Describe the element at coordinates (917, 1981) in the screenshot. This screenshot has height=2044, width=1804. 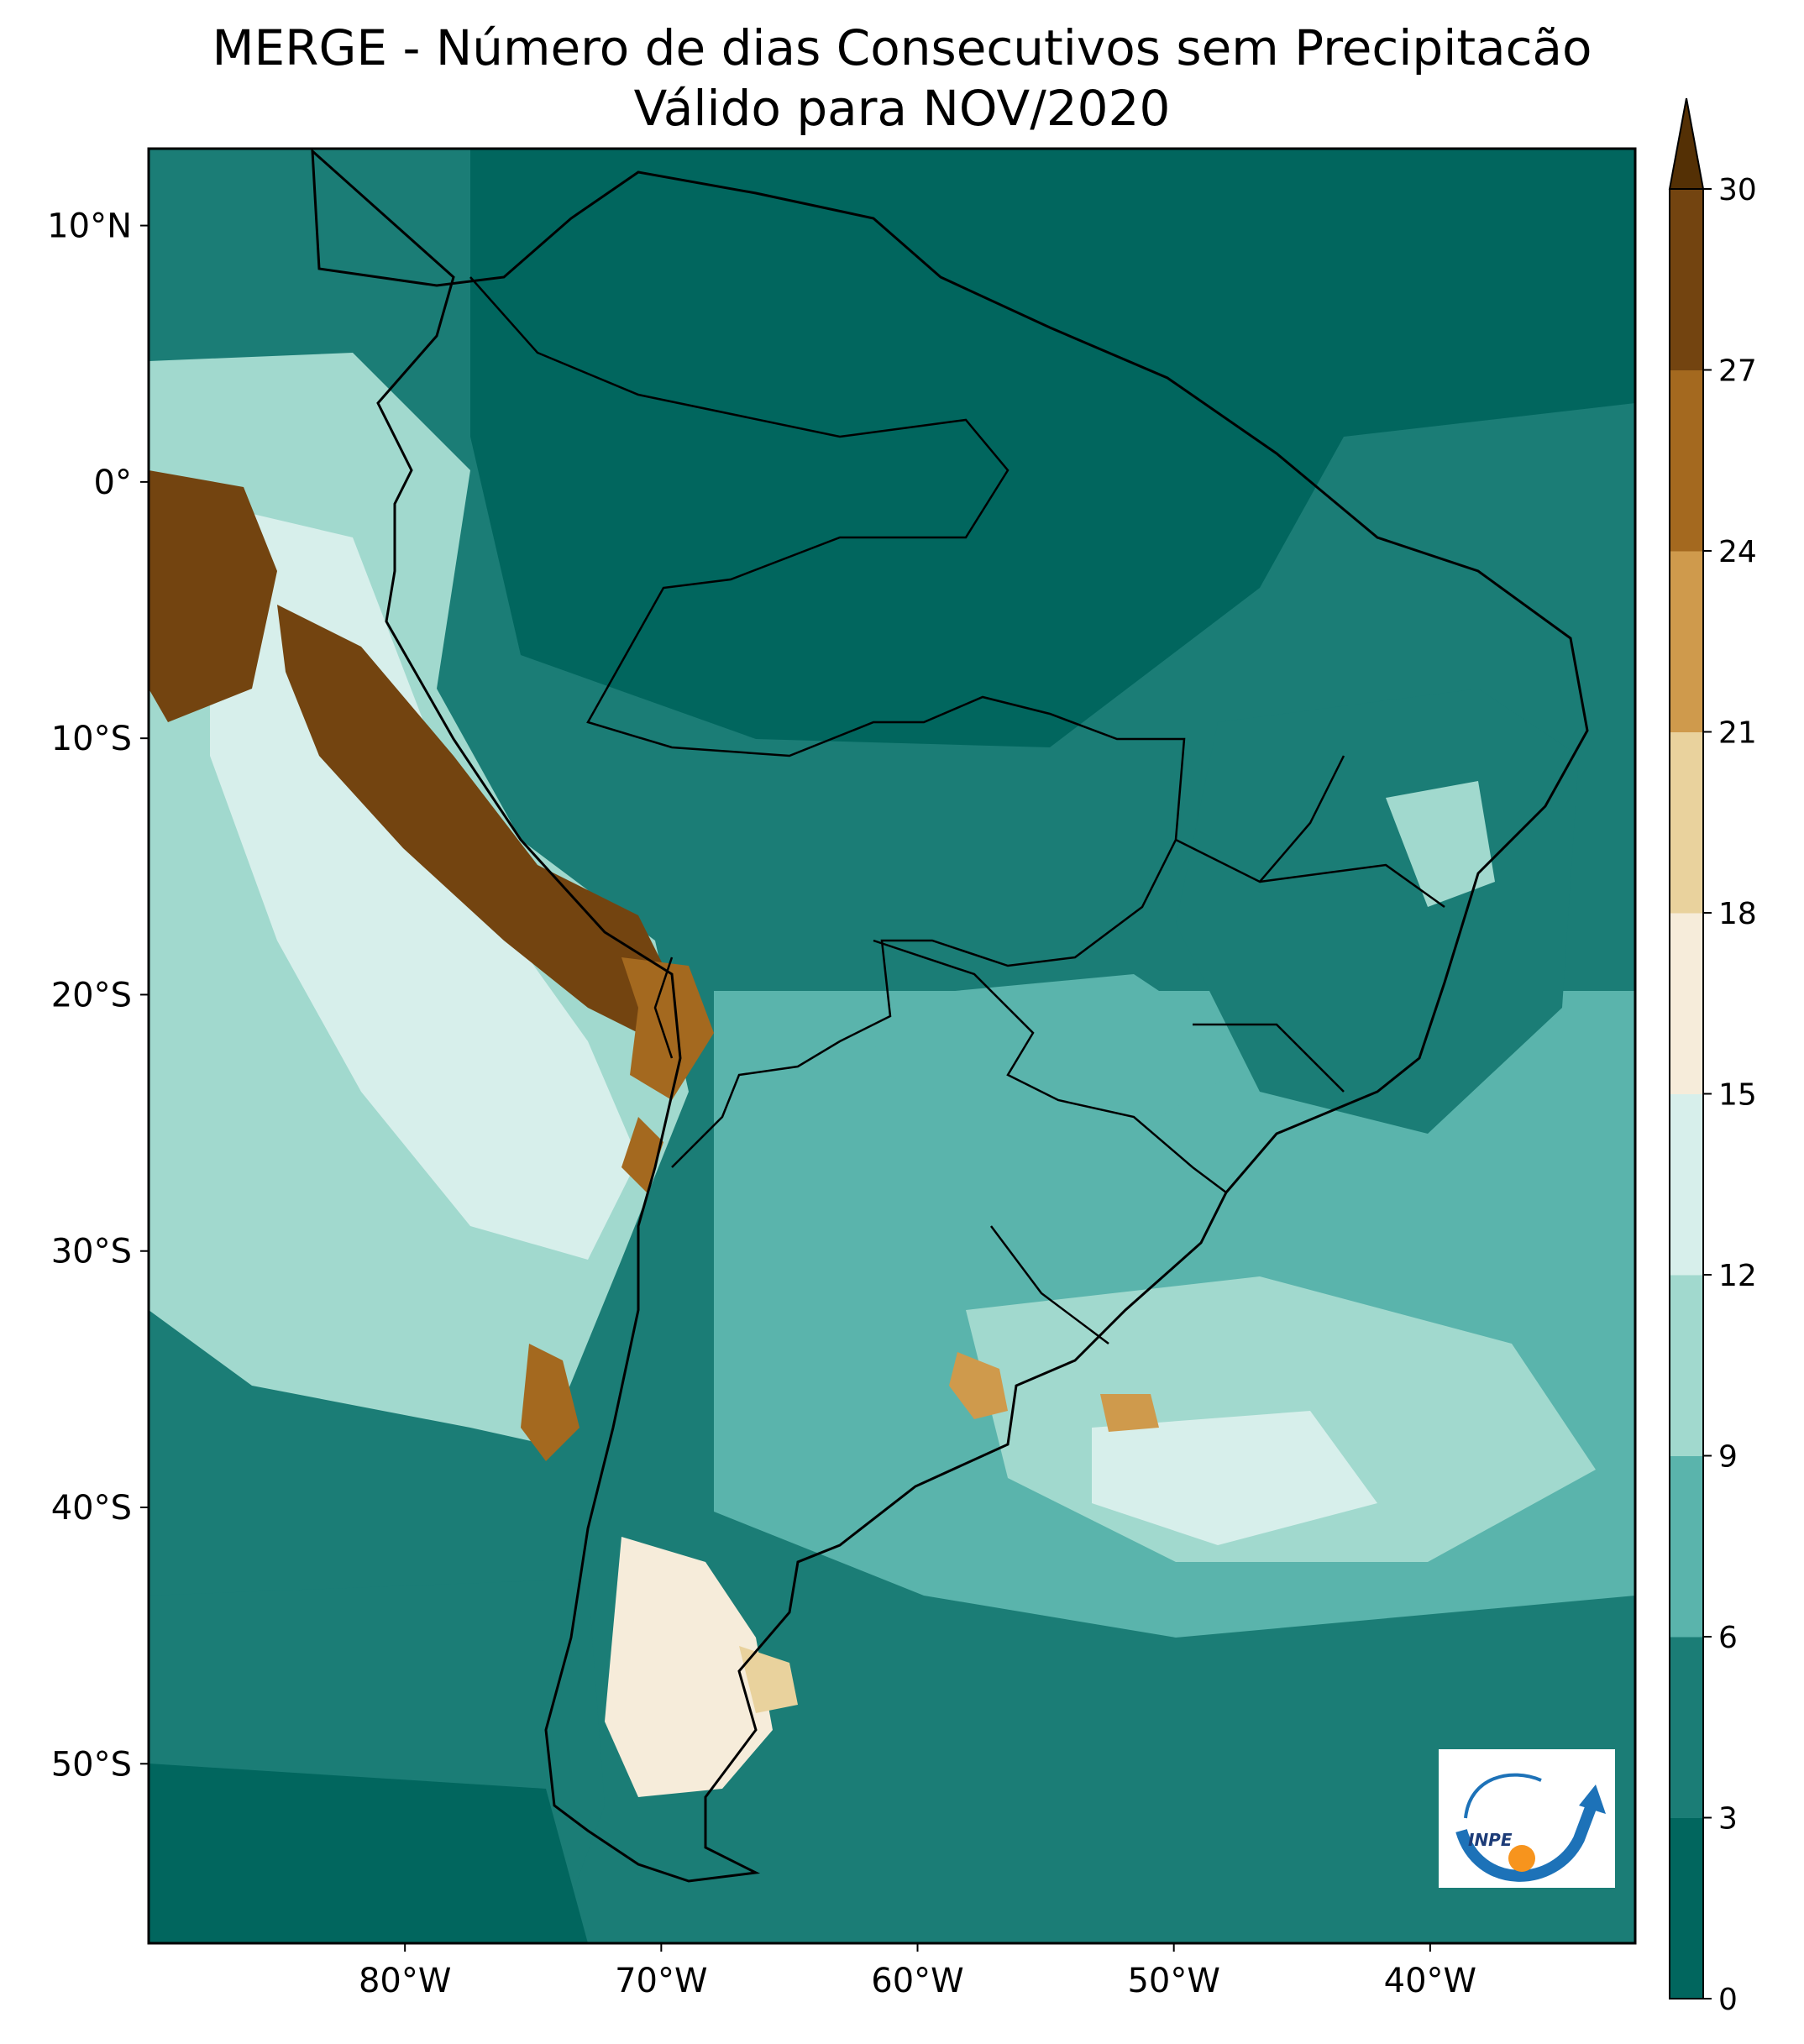
I see `lon-tick-label: 60°W` at that location.